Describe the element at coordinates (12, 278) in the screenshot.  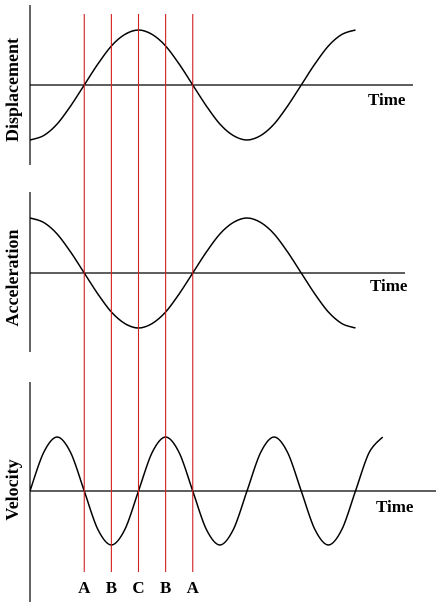
I see `acceleration-y-label: Acceleration` at that location.